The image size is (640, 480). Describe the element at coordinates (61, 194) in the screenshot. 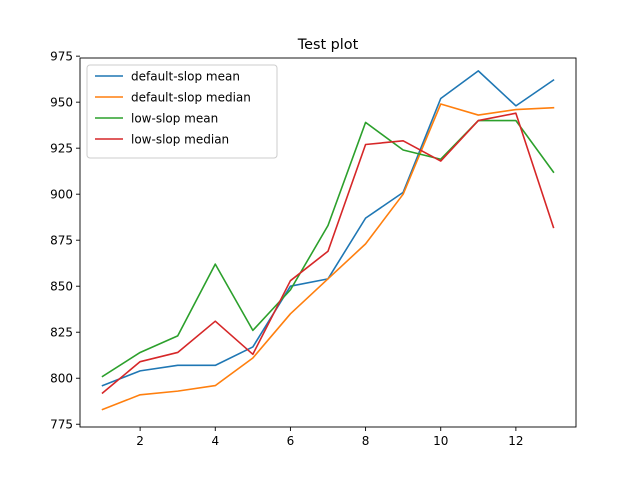

I see `y-tick-label: 900` at that location.